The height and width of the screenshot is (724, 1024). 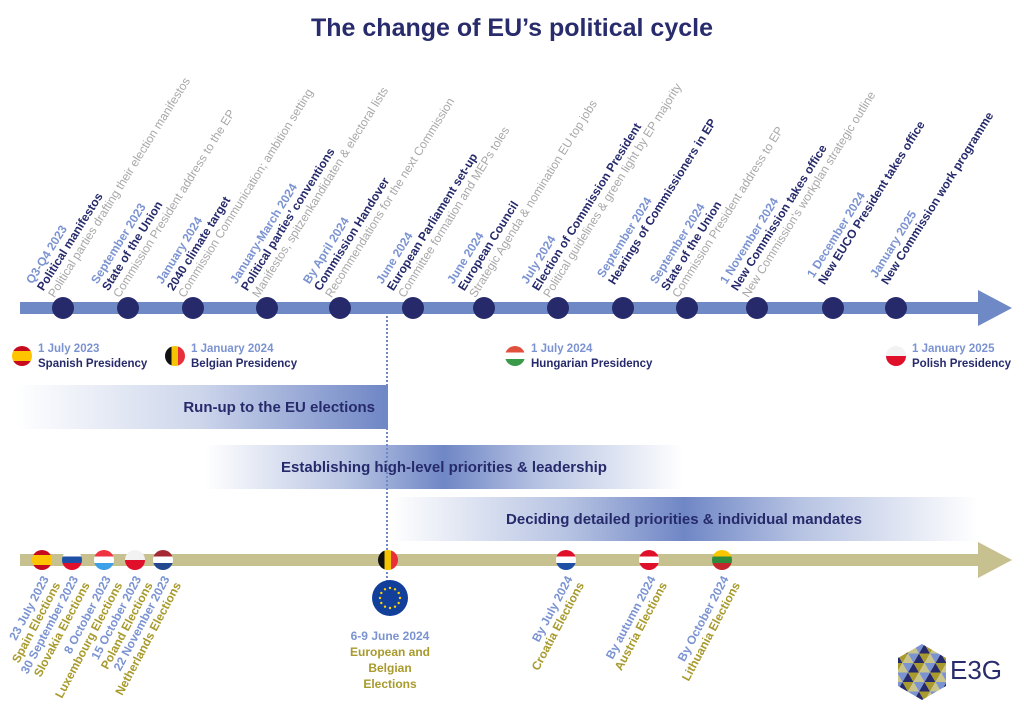 I want to click on presidency-name: Spanish Presidency, so click(x=93, y=364).